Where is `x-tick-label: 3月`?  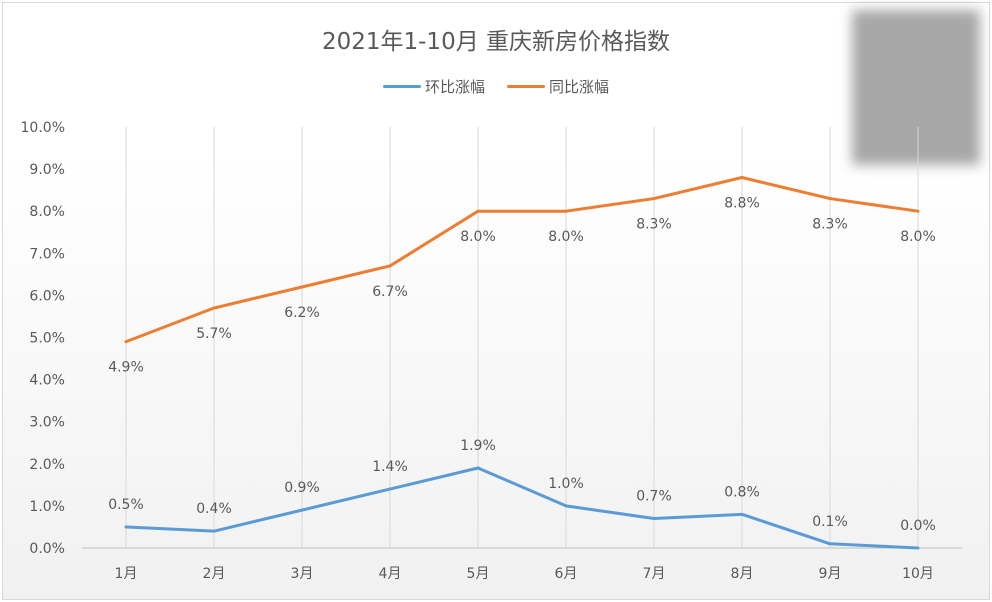
x-tick-label: 3月 is located at coordinates (302, 574).